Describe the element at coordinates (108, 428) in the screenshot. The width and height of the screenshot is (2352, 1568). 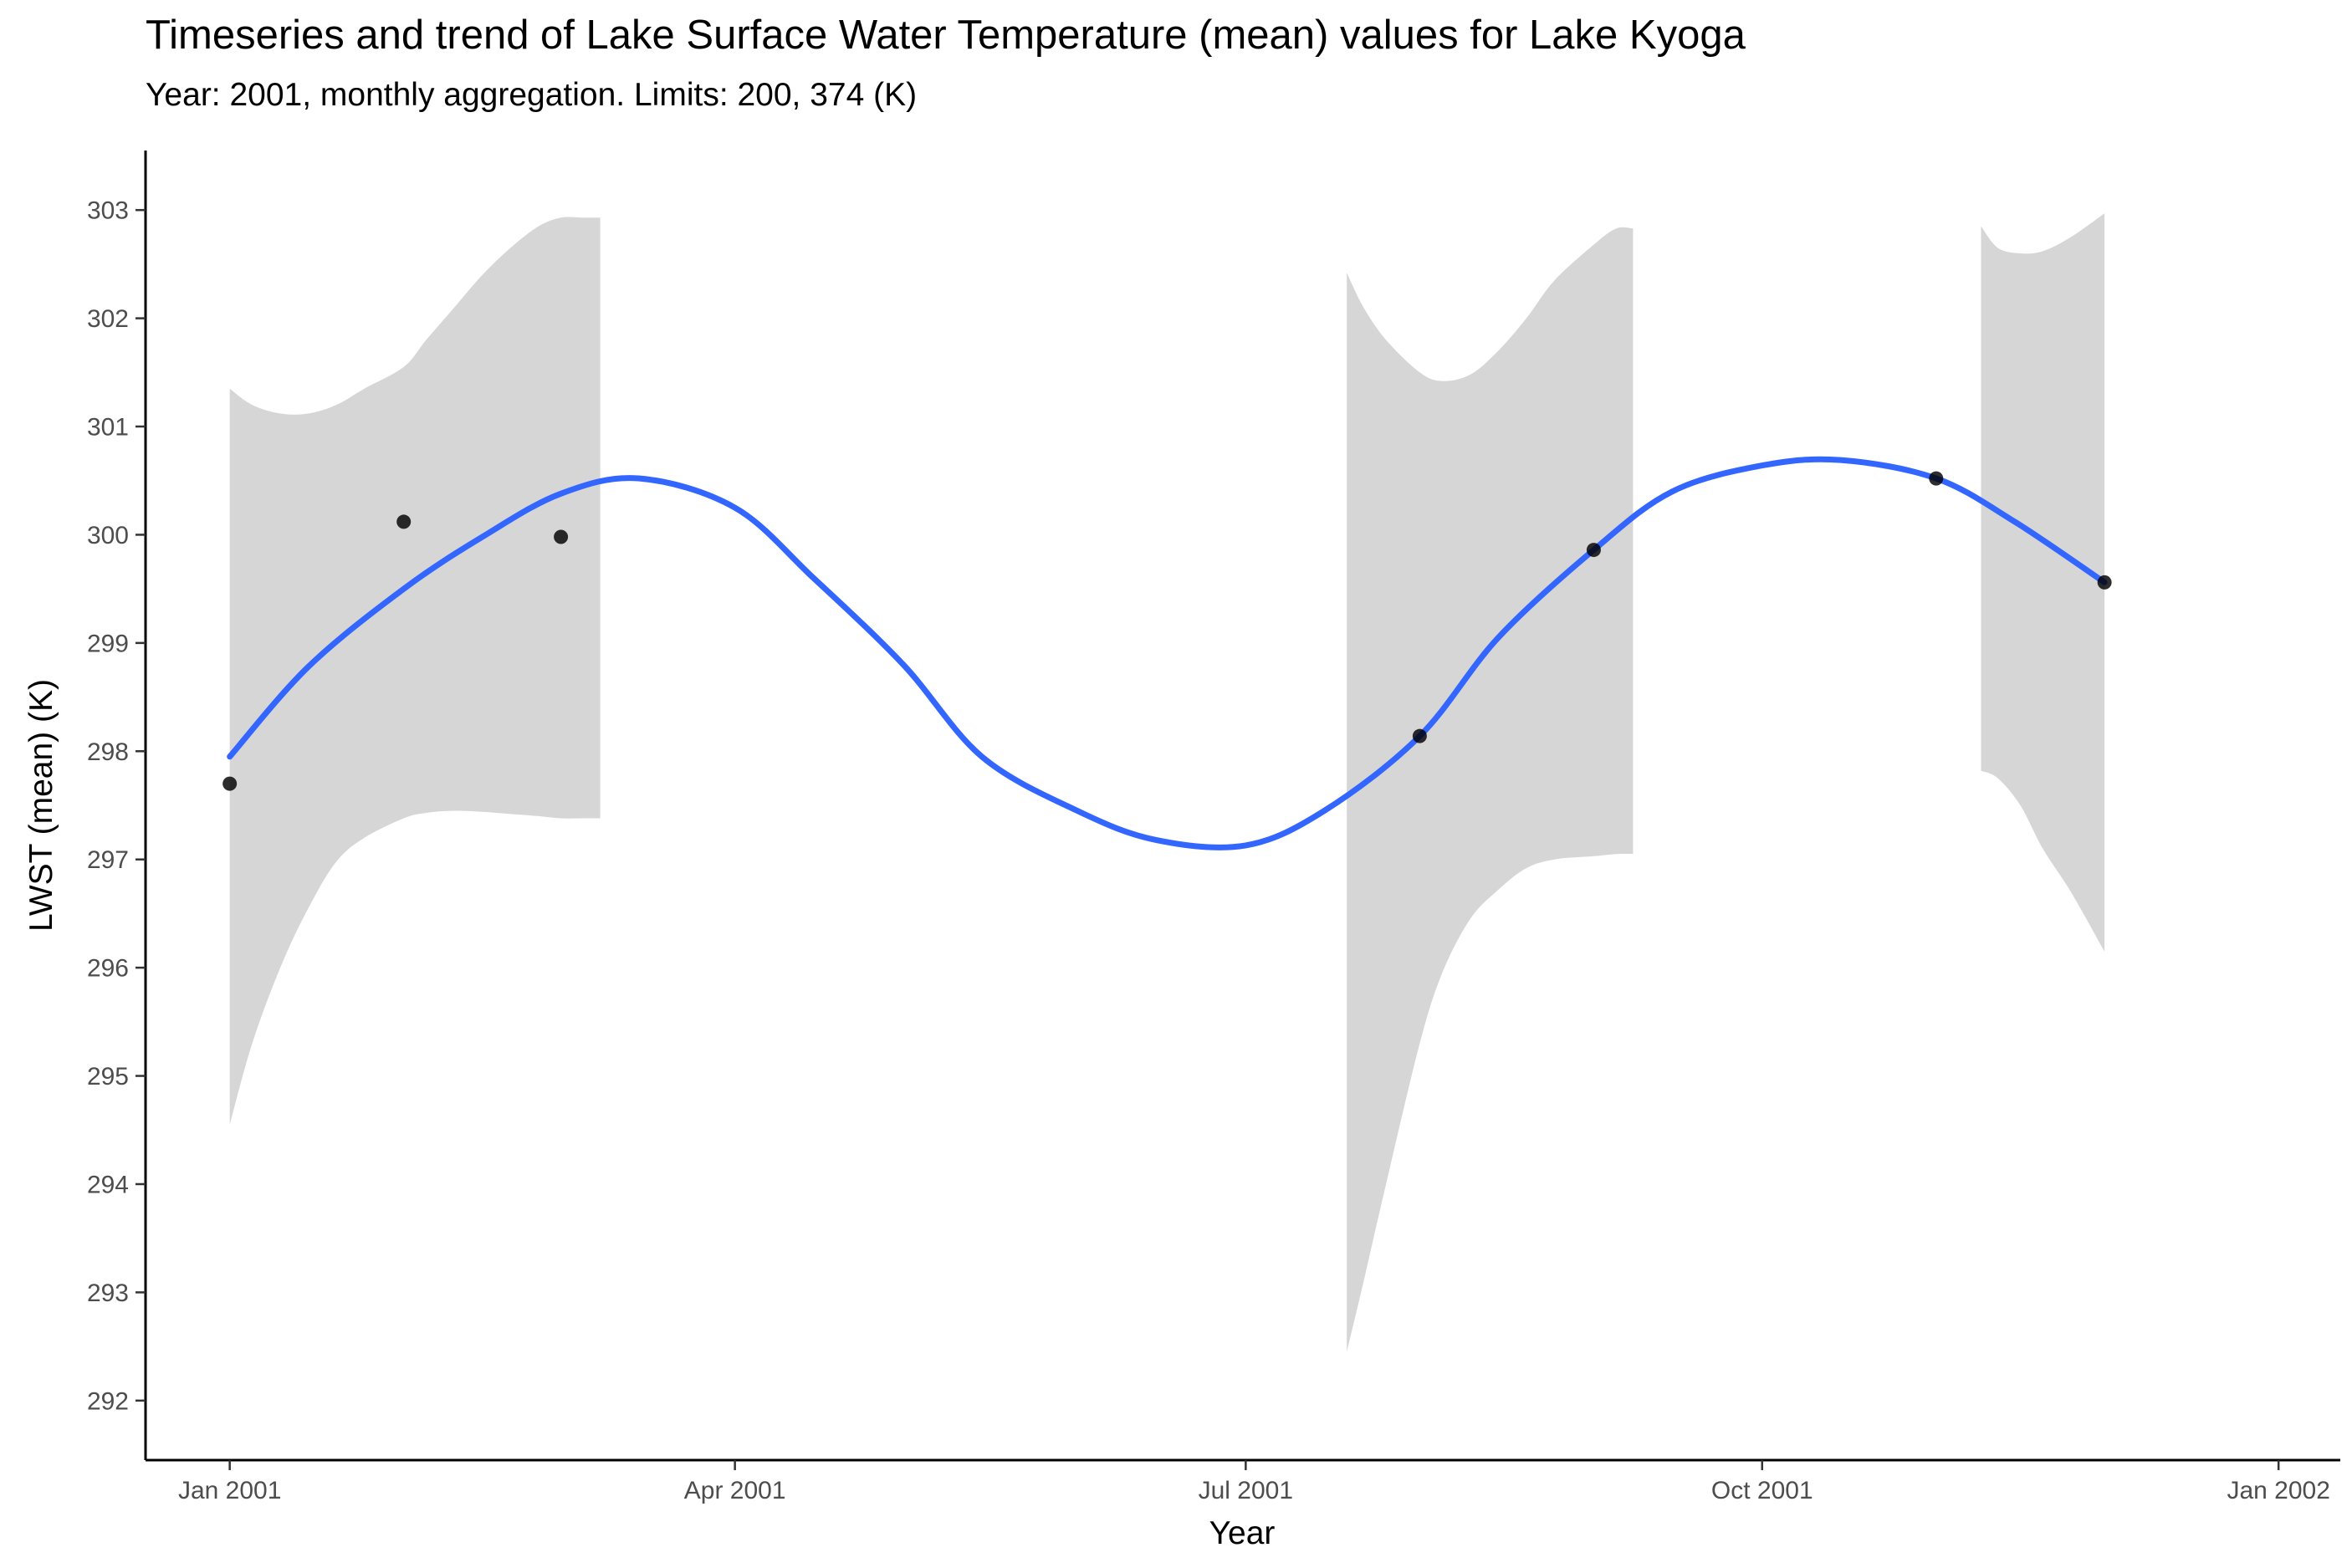
I see `y-tick-label: 301` at that location.